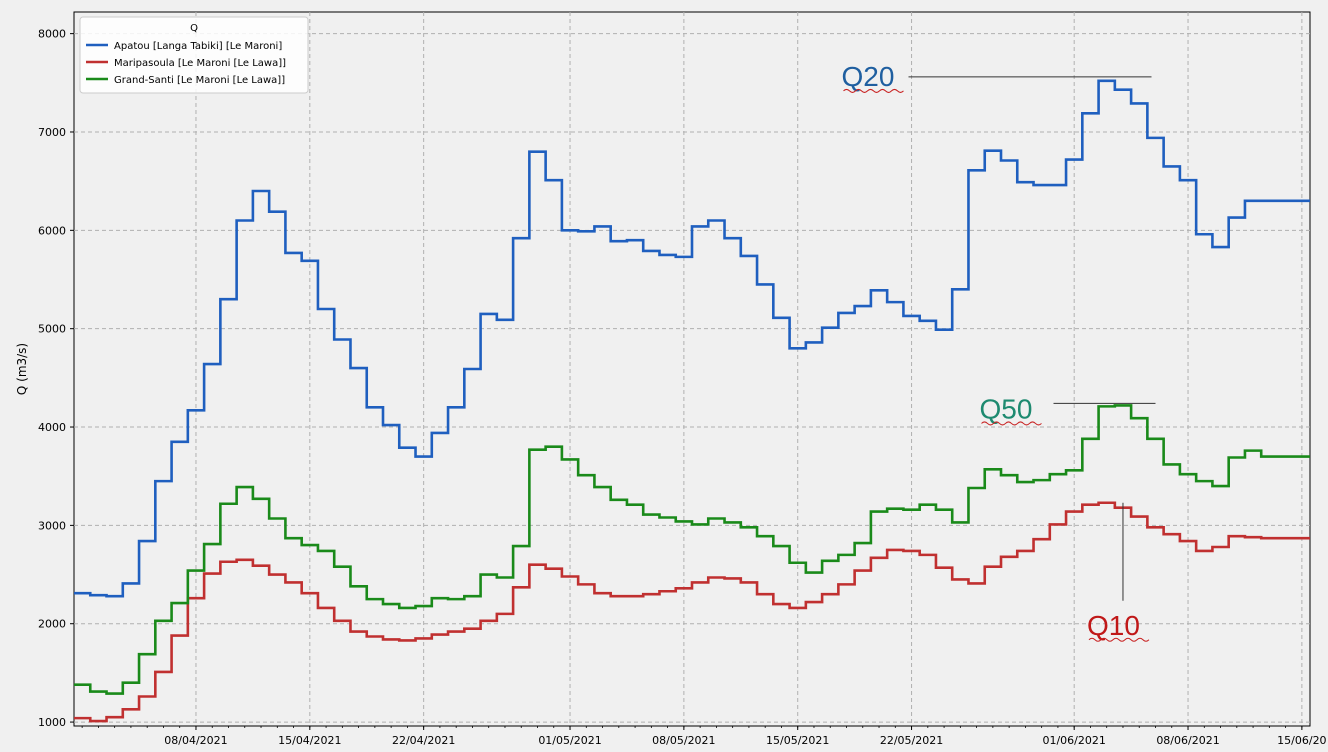 The width and height of the screenshot is (1328, 752). What do you see at coordinates (1119, 639) in the screenshot?
I see `q10-spellcheck-underline` at bounding box center [1119, 639].